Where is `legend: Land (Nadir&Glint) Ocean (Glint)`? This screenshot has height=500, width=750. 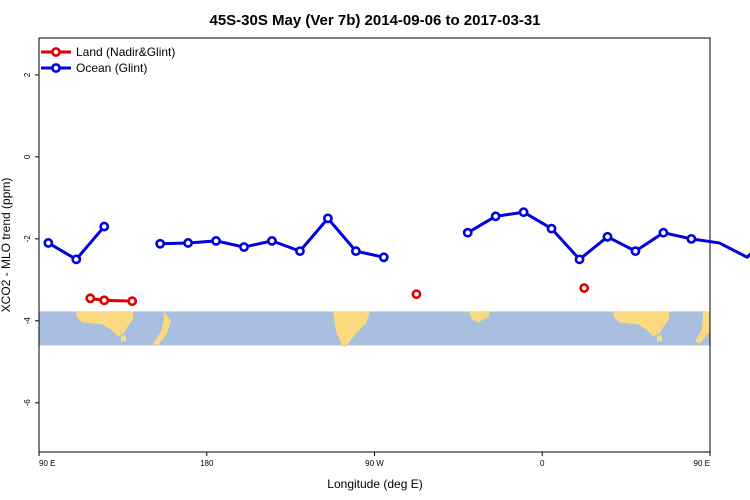 legend: Land (Nadir&Glint) Ocean (Glint) is located at coordinates (108, 60).